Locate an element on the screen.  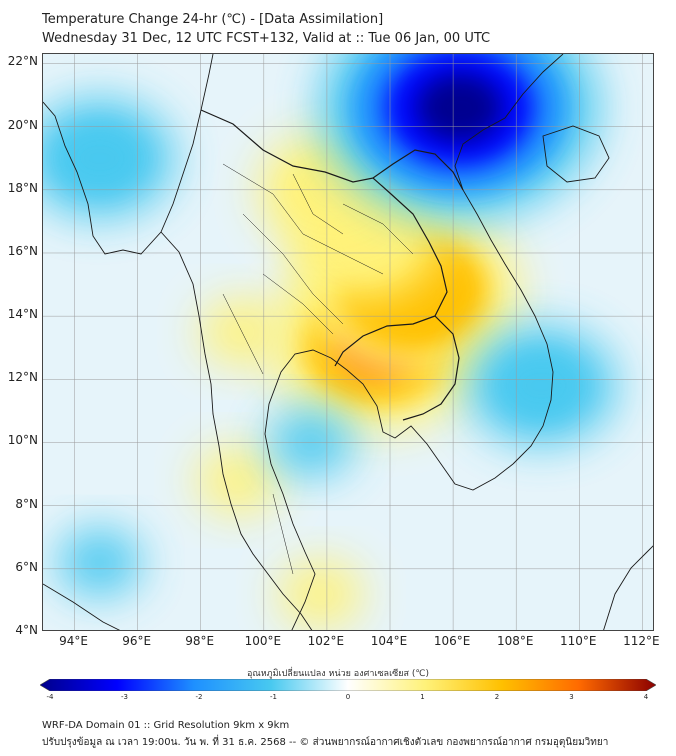
lon-label: 98°E is located at coordinates (200, 641).